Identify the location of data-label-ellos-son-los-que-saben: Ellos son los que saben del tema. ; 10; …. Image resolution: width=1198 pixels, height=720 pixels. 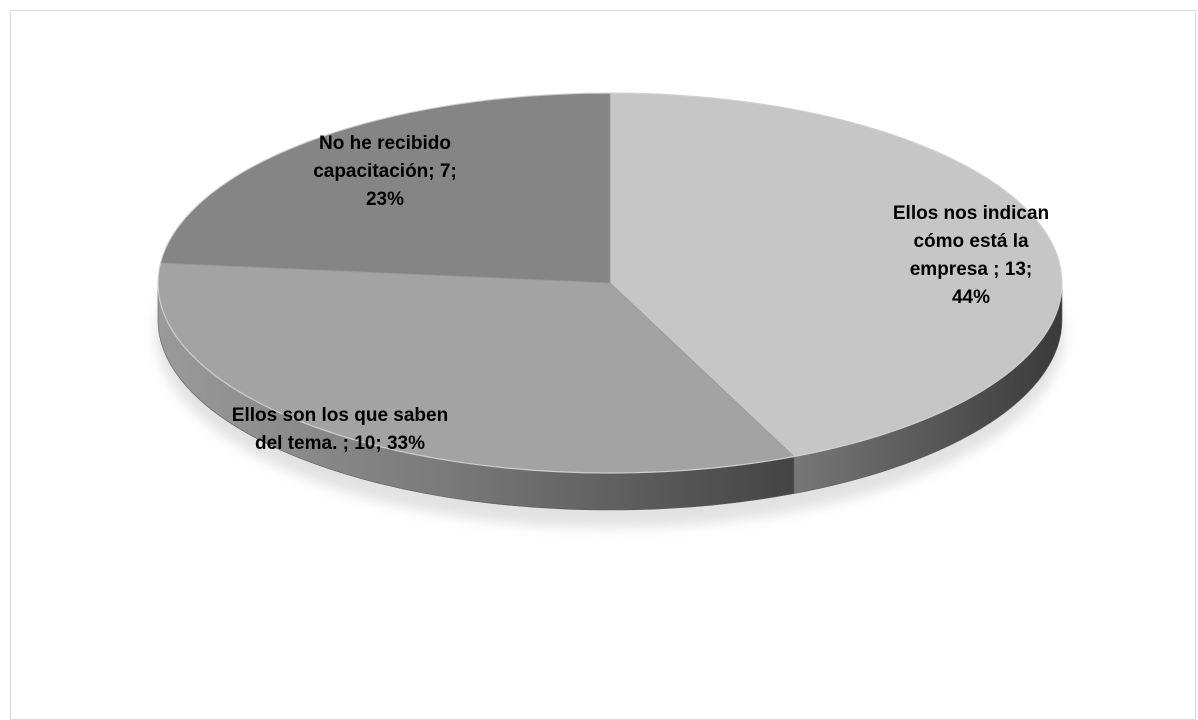
(340, 429).